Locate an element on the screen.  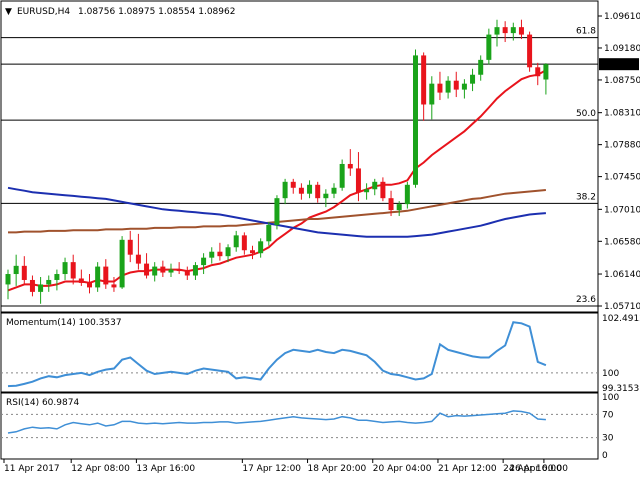
time-tick-label: 24 Apr 16:00 is located at coordinates (532, 469).